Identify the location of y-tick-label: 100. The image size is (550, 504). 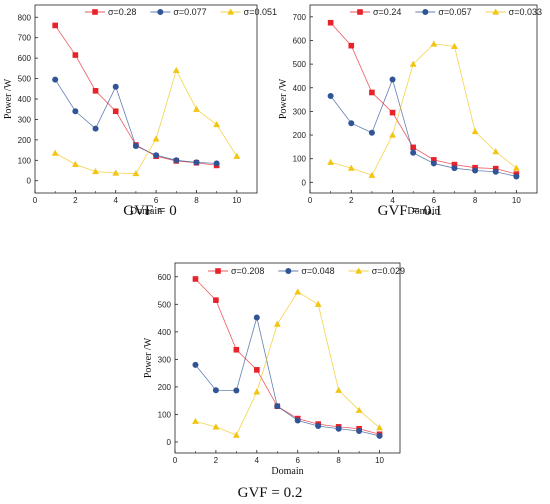
(165, 414).